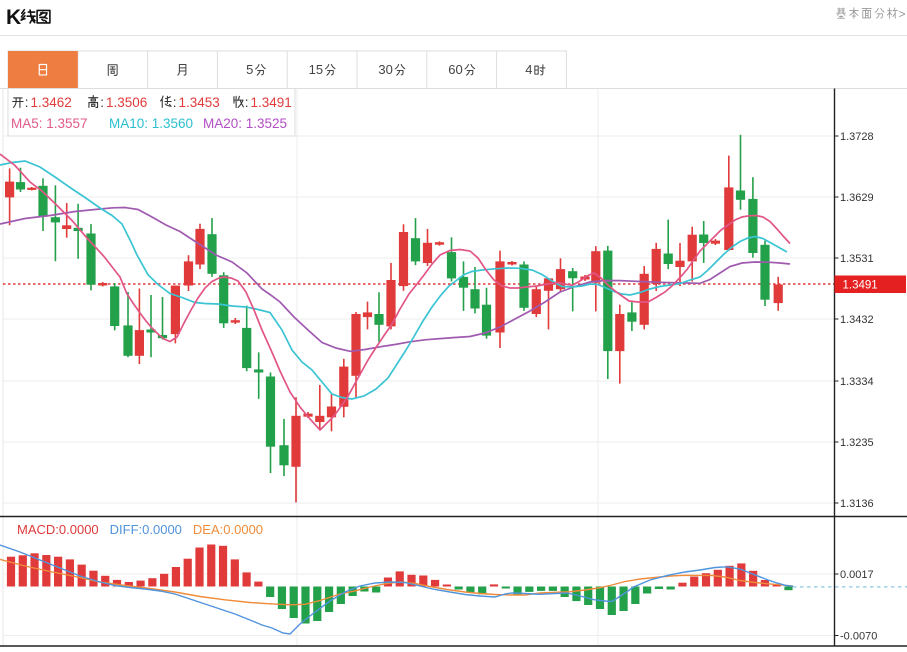 Image resolution: width=907 pixels, height=652 pixels. Describe the element at coordinates (857, 320) in the screenshot. I see `svg-text: 1.3432` at that location.